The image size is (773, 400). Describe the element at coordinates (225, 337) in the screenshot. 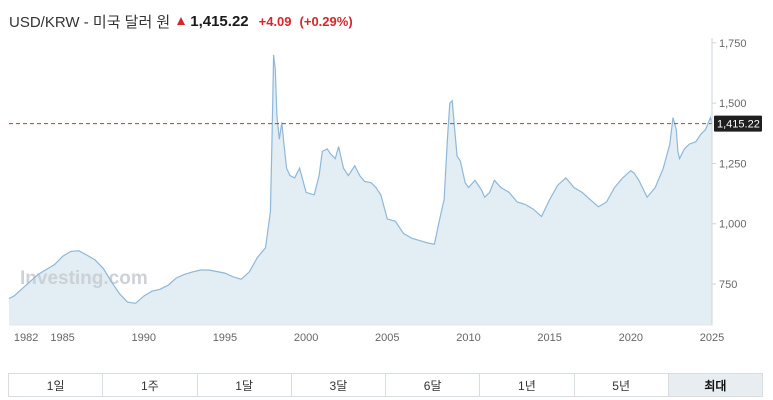

I see `x-tick-label: 1995` at that location.